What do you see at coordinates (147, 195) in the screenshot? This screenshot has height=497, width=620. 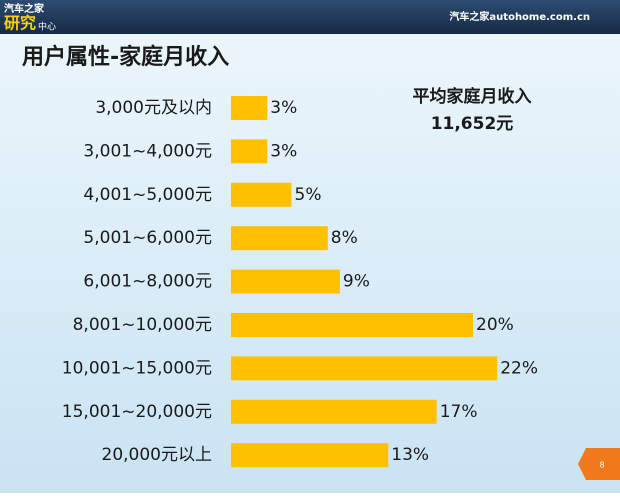 I see `category-label: 4,001~5,000元` at bounding box center [147, 195].